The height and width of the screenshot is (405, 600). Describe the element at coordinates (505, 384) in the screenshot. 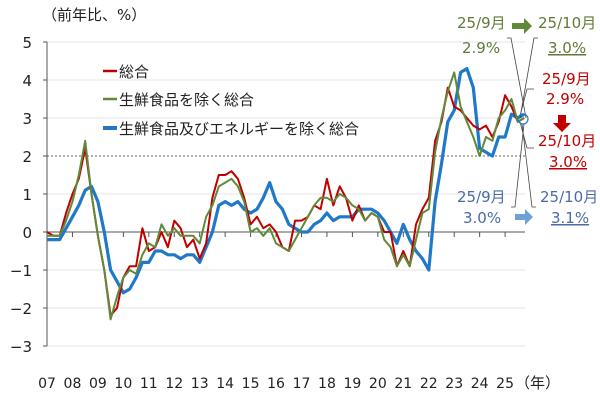

I see `x-tick-label: 25` at that location.